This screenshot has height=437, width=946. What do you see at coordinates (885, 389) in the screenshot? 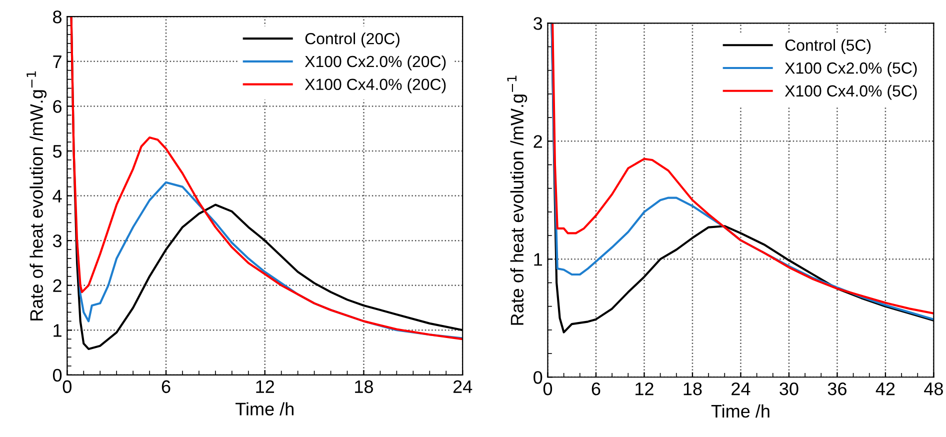
I see `x-tick-label: 42` at bounding box center [885, 389].